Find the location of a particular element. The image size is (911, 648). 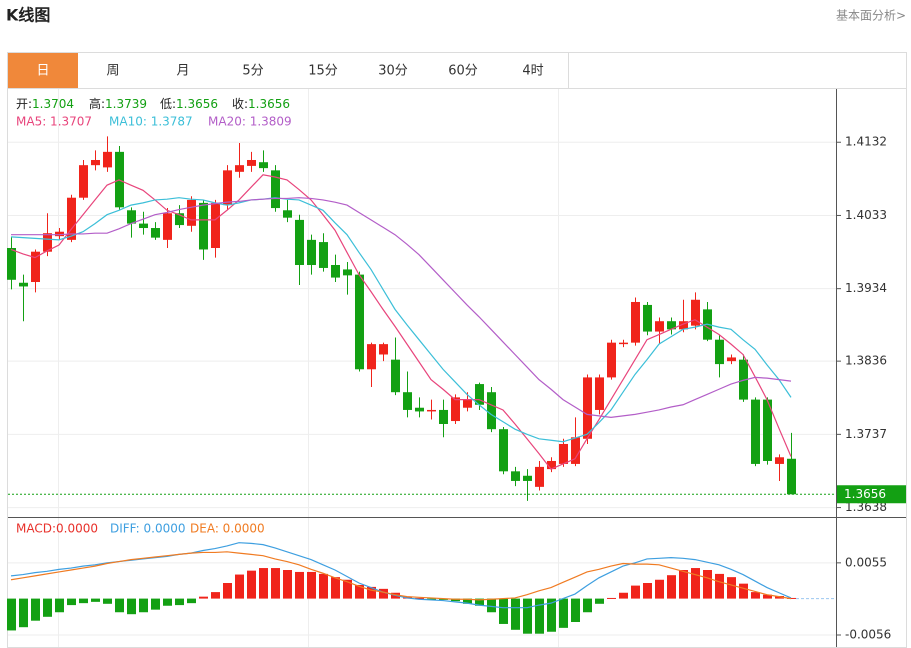

tab-label: 30分 is located at coordinates (393, 71).